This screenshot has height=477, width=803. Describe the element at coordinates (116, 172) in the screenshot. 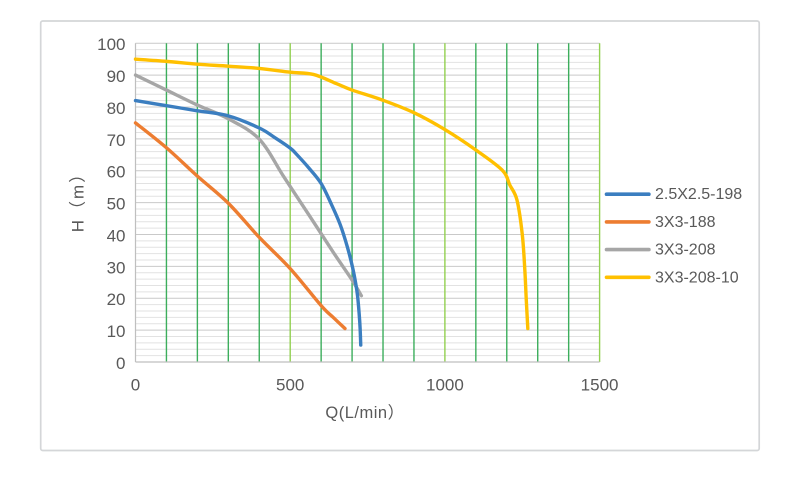

I see `svg-text: 60` at that location.